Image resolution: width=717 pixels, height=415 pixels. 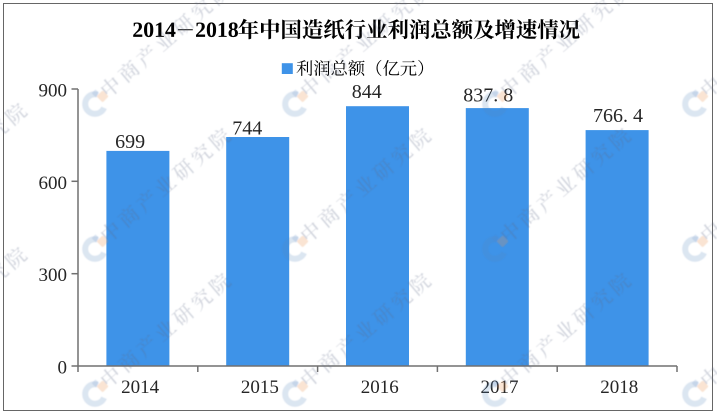 What do you see at coordinates (367, 92) in the screenshot?
I see `svg-text: 844` at bounding box center [367, 92].